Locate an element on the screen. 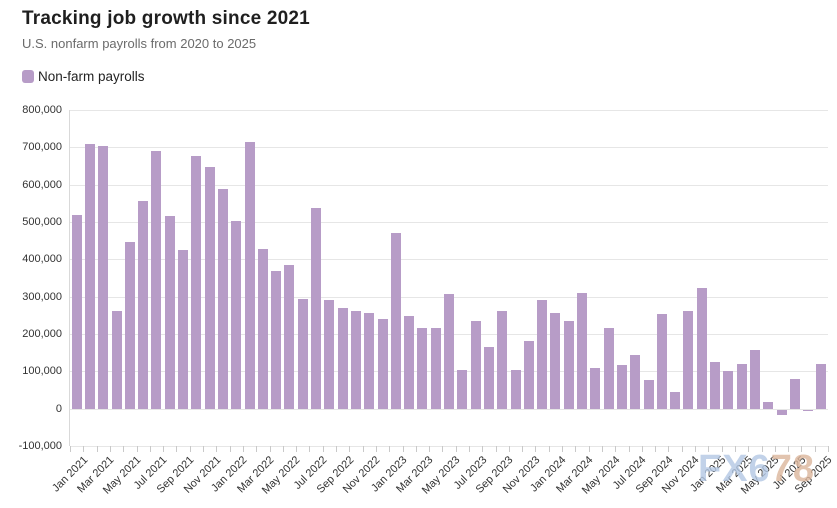 The height and width of the screenshot is (508, 837). bar-feb-2022 is located at coordinates (249, 275).